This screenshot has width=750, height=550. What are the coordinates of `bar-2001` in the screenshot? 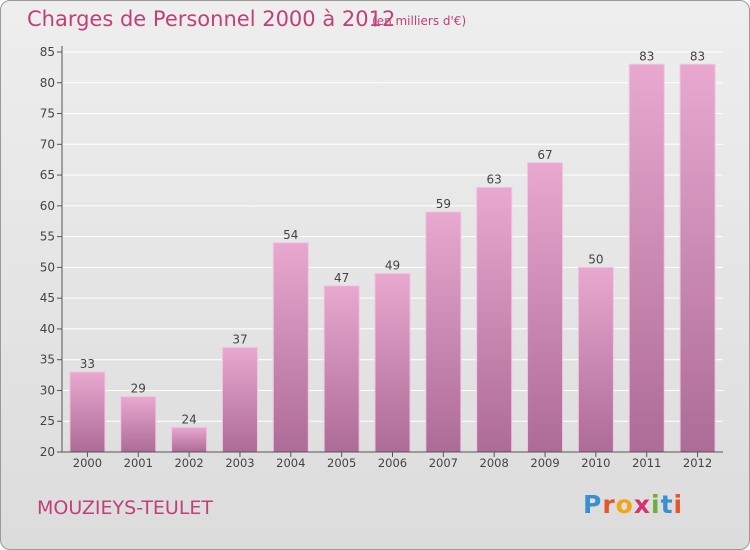 It's located at (138, 424).